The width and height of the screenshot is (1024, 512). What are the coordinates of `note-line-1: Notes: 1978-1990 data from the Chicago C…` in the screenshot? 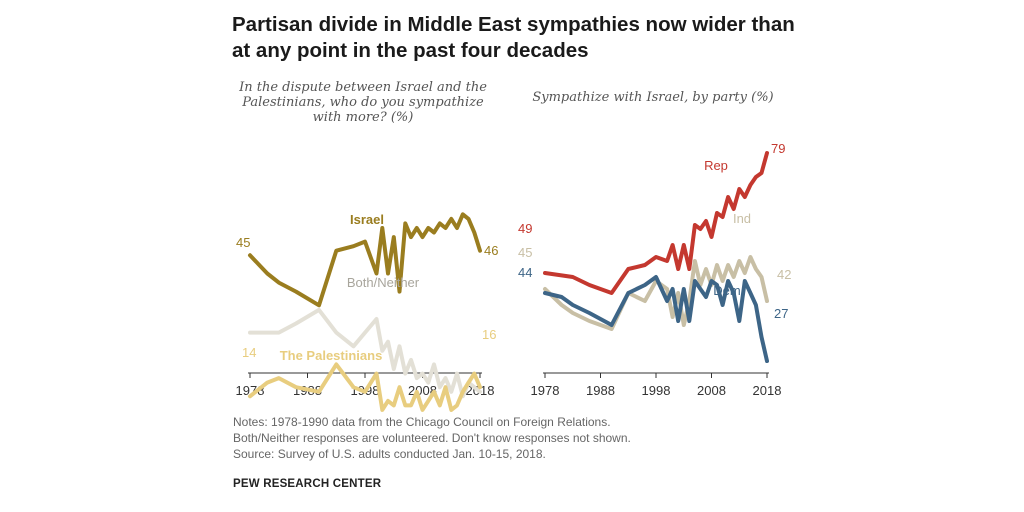 It's located at (422, 422).